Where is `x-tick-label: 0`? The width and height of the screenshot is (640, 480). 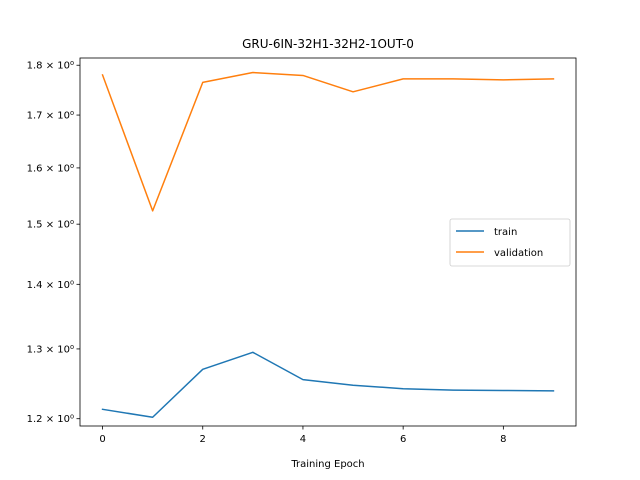 x-tick-label: 0 is located at coordinates (102, 439).